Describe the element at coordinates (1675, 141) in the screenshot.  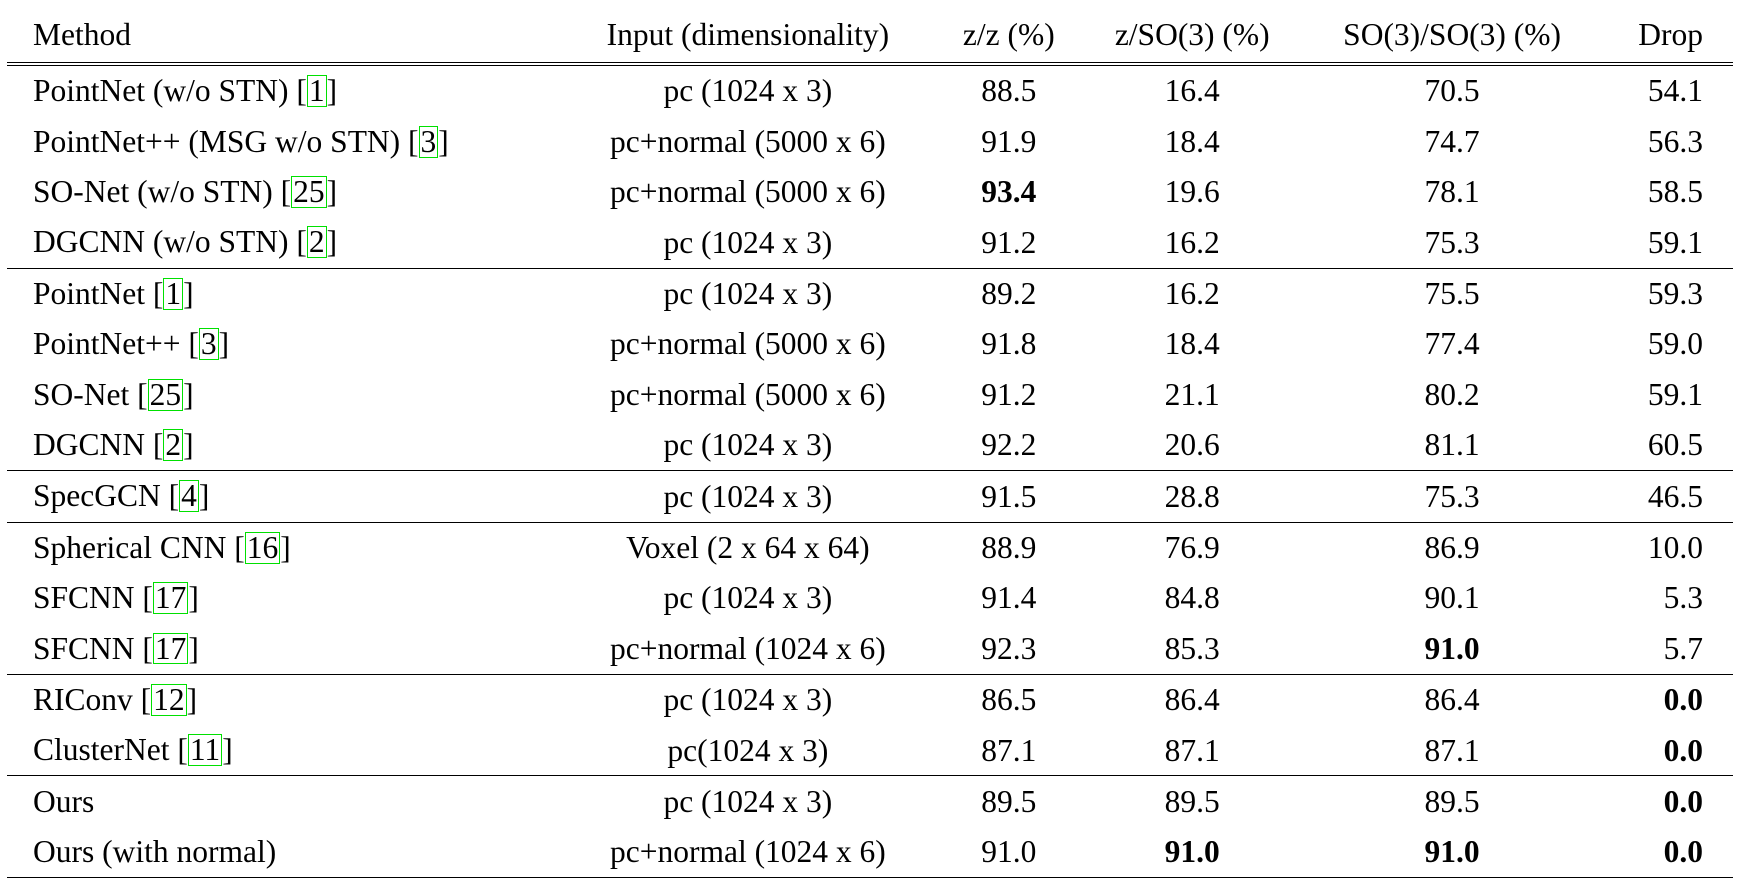
I see `drop-cell: 56.3` at that location.